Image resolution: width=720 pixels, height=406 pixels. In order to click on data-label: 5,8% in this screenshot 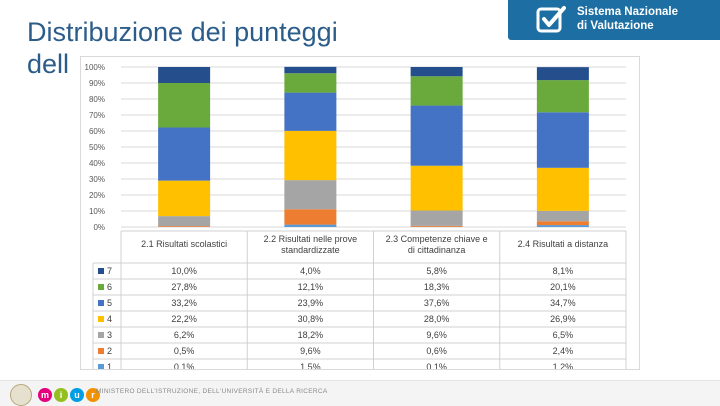, I will do `click(436, 271)`.